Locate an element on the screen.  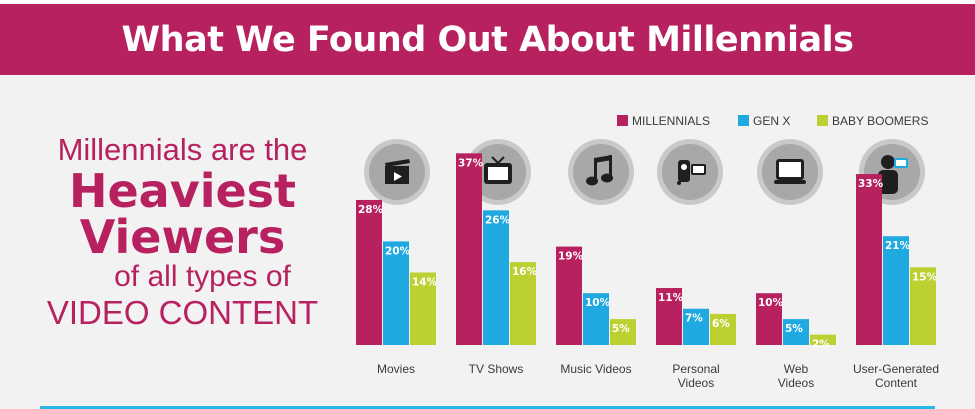
bar-value-label: 26% is located at coordinates (498, 220).